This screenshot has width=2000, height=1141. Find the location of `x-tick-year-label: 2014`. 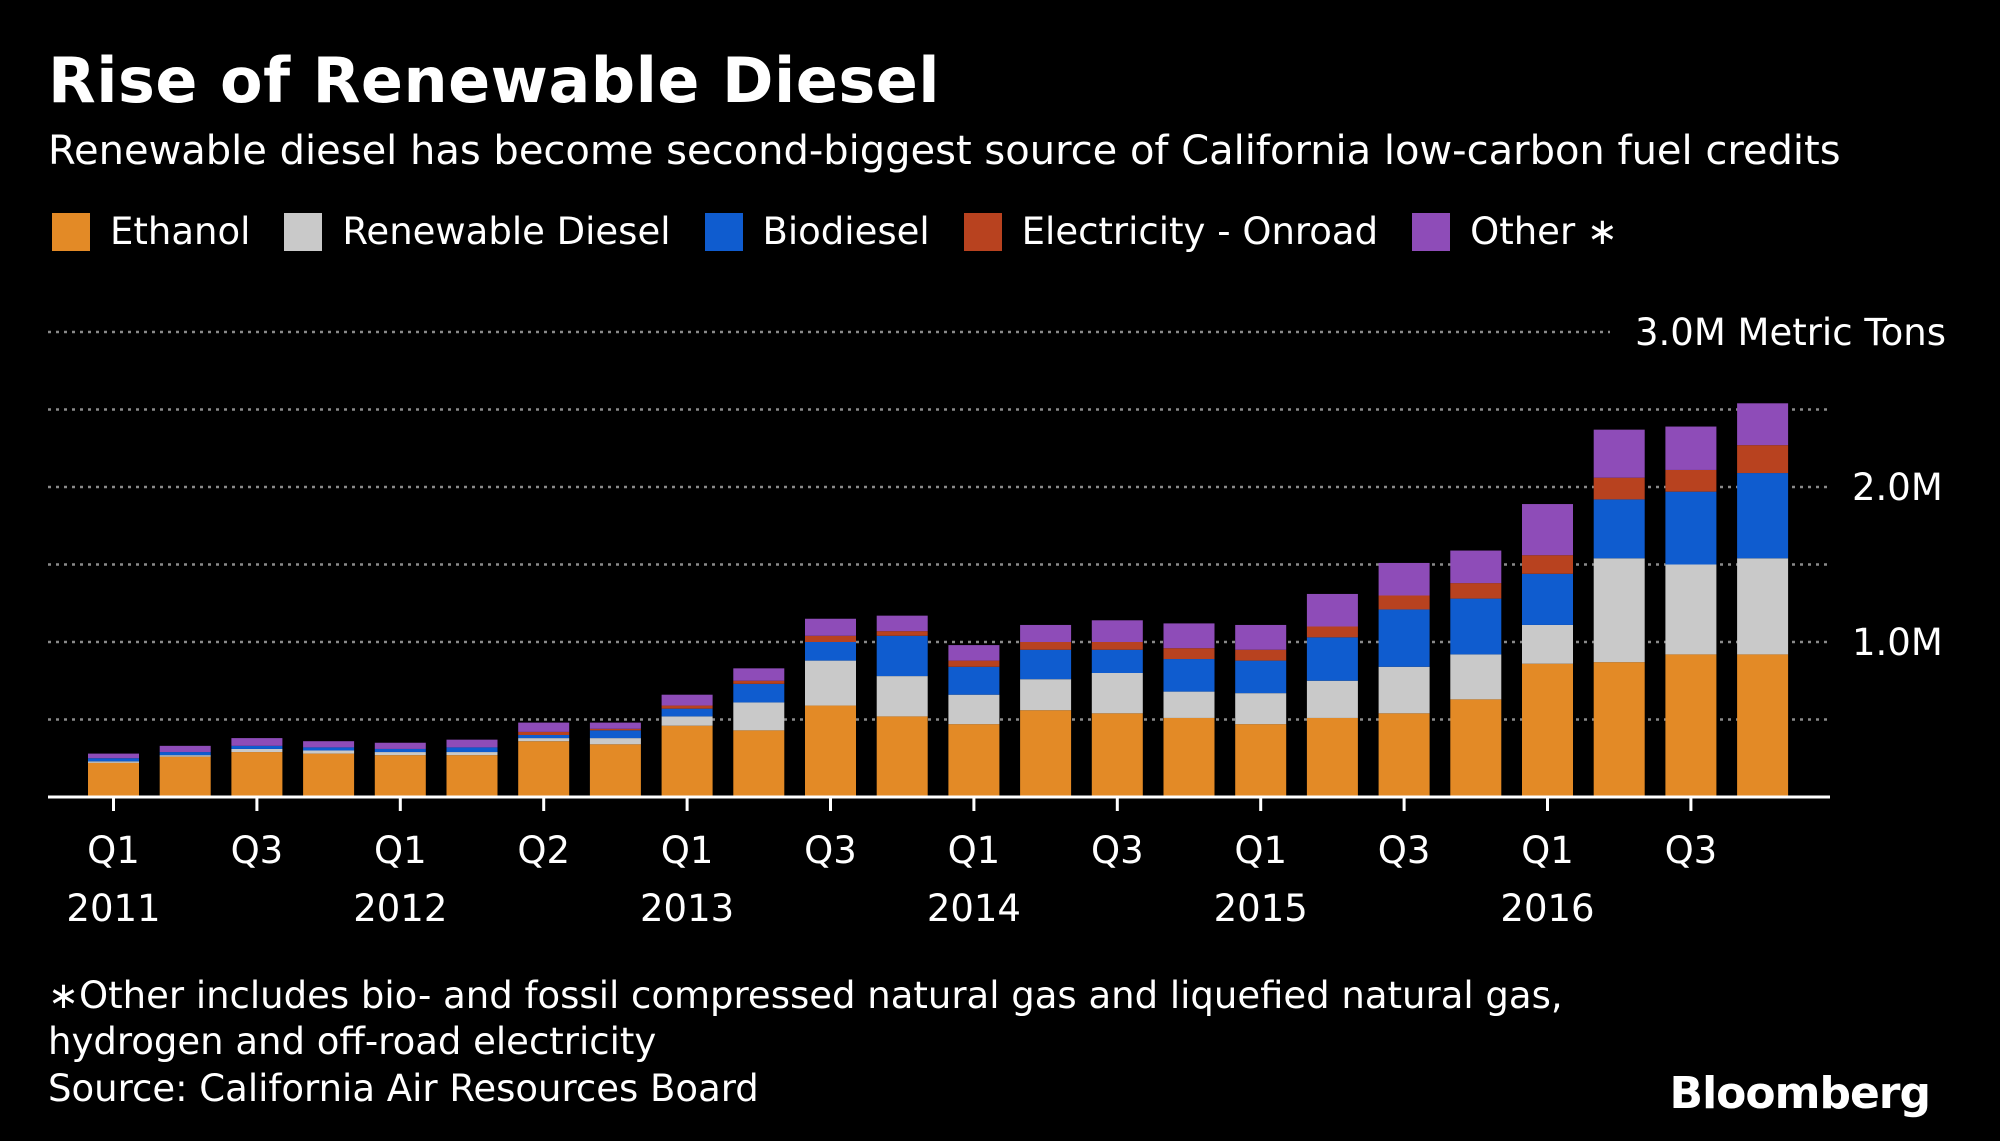

x-tick-year-label: 2014 is located at coordinates (974, 908).